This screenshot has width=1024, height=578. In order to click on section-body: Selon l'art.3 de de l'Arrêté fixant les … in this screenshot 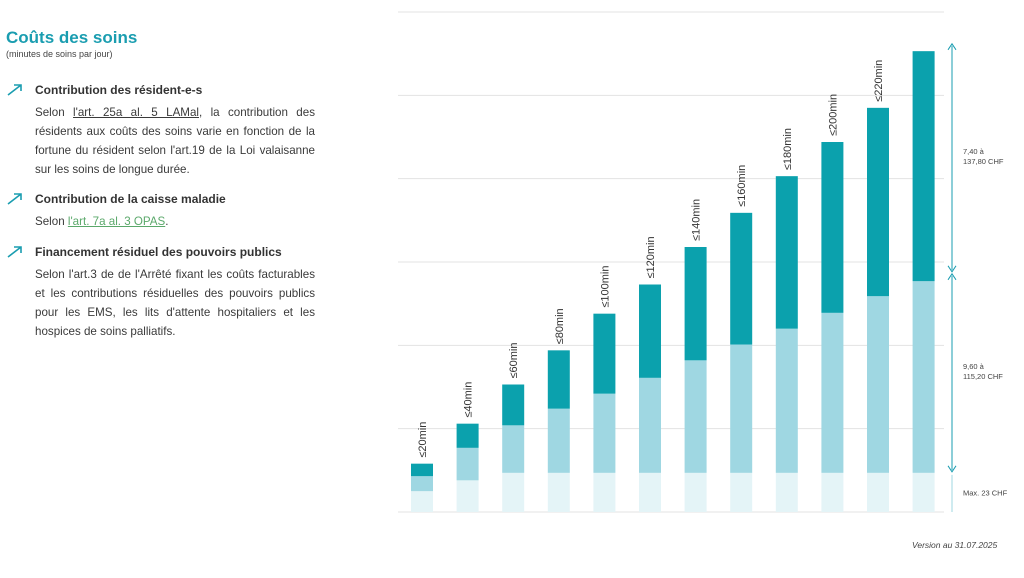, I will do `click(175, 303)`.